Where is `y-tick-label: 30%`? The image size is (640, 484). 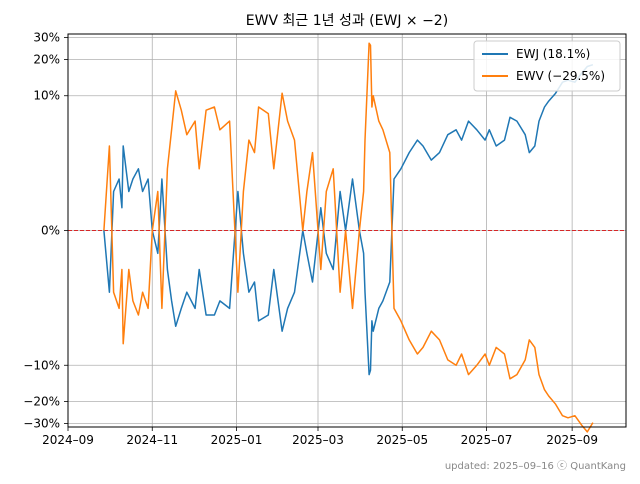 y-tick-label: 30% is located at coordinates (46, 38).